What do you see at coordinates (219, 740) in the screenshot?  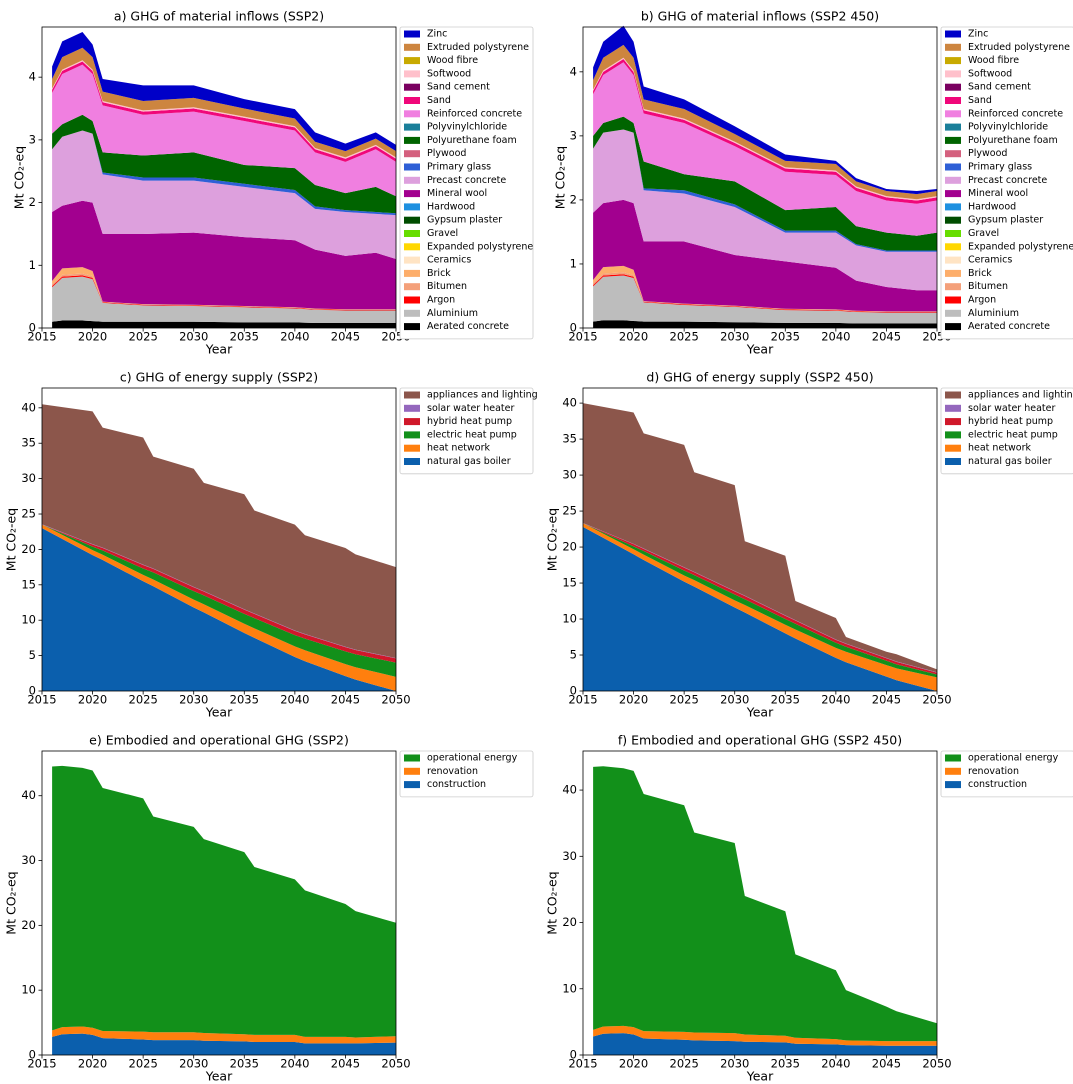 I see `chart-title: e) Embodied and operational GHG (SSP2)` at bounding box center [219, 740].